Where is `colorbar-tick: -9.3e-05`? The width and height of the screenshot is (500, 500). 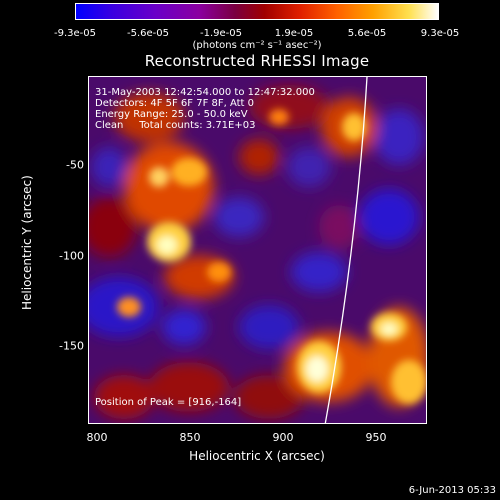
colorbar-tick: -9.3e-05 is located at coordinates (75, 33).